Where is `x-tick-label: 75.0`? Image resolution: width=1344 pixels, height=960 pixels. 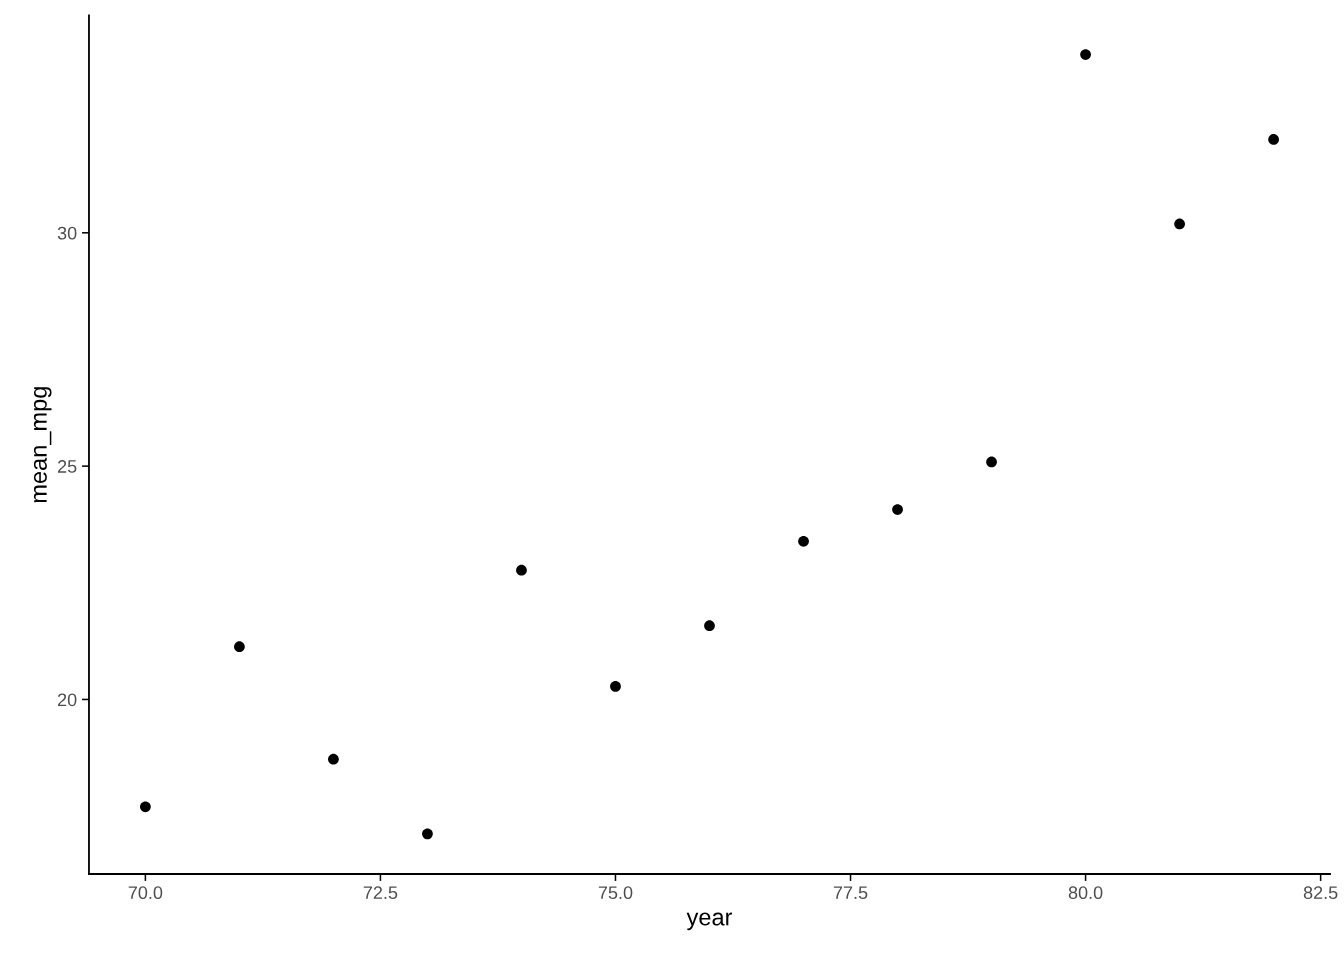
x-tick-label: 75.0 is located at coordinates (615, 893).